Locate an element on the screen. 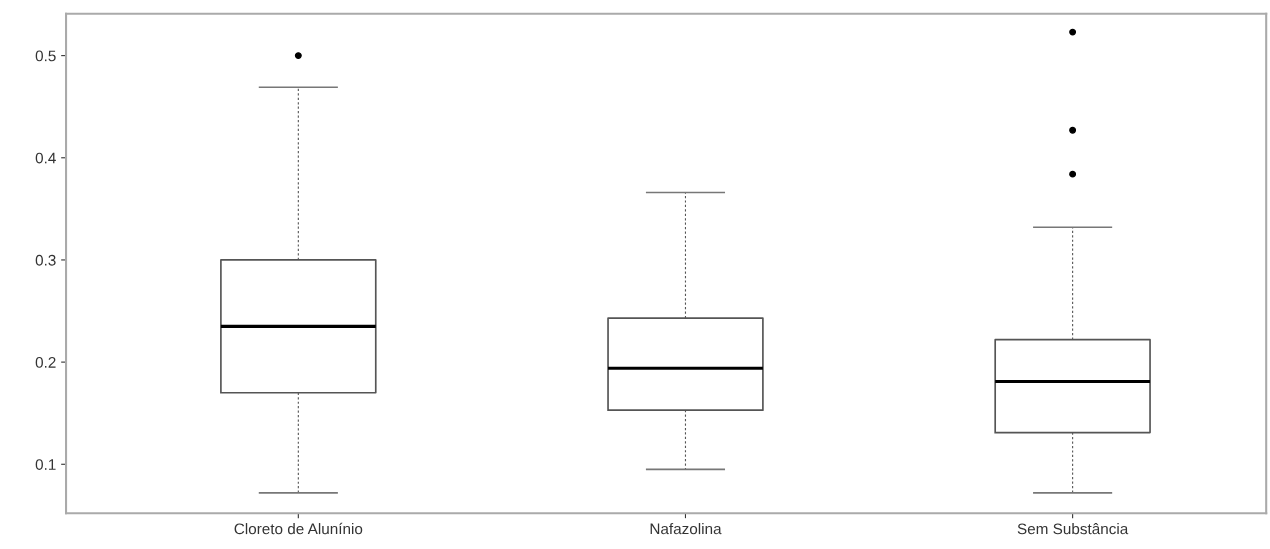 This screenshot has height=549, width=1270. y-tick-label: 0.5 is located at coordinates (45, 56).